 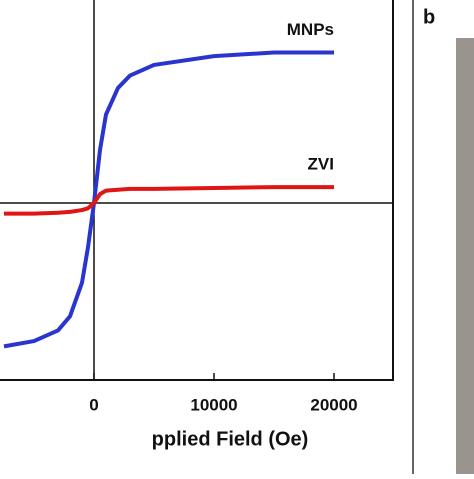 What do you see at coordinates (333, 404) in the screenshot?
I see `x-tick-label: 20000` at bounding box center [333, 404].